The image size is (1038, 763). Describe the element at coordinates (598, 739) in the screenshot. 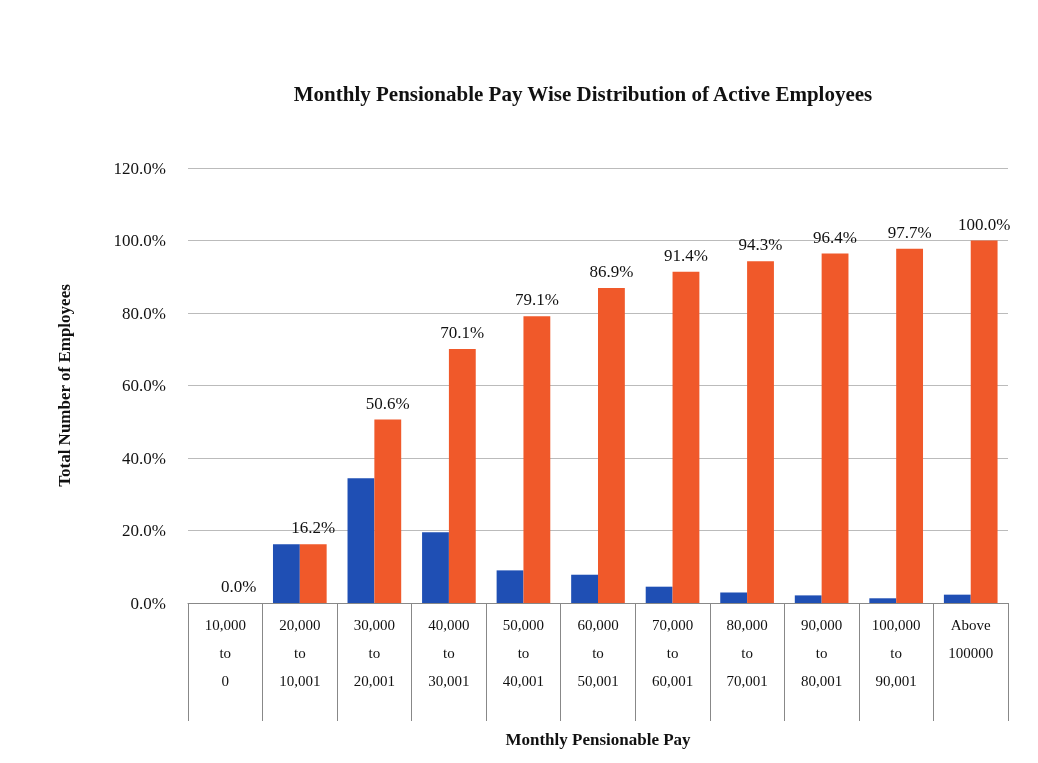

I see `x-axis-title: Monthly Pensionable Pay` at that location.